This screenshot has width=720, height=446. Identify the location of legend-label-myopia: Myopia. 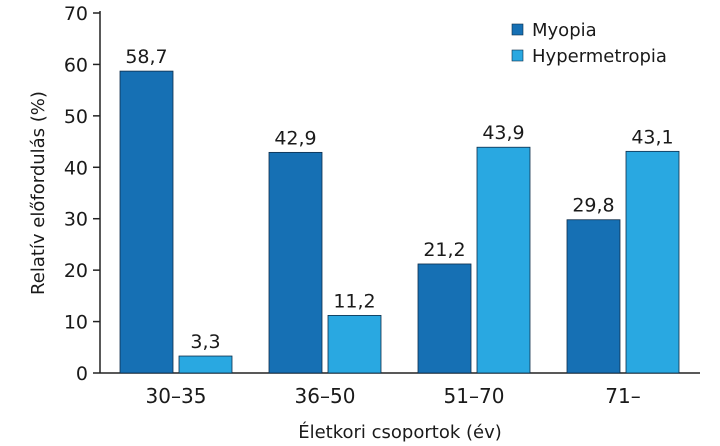
(564, 30).